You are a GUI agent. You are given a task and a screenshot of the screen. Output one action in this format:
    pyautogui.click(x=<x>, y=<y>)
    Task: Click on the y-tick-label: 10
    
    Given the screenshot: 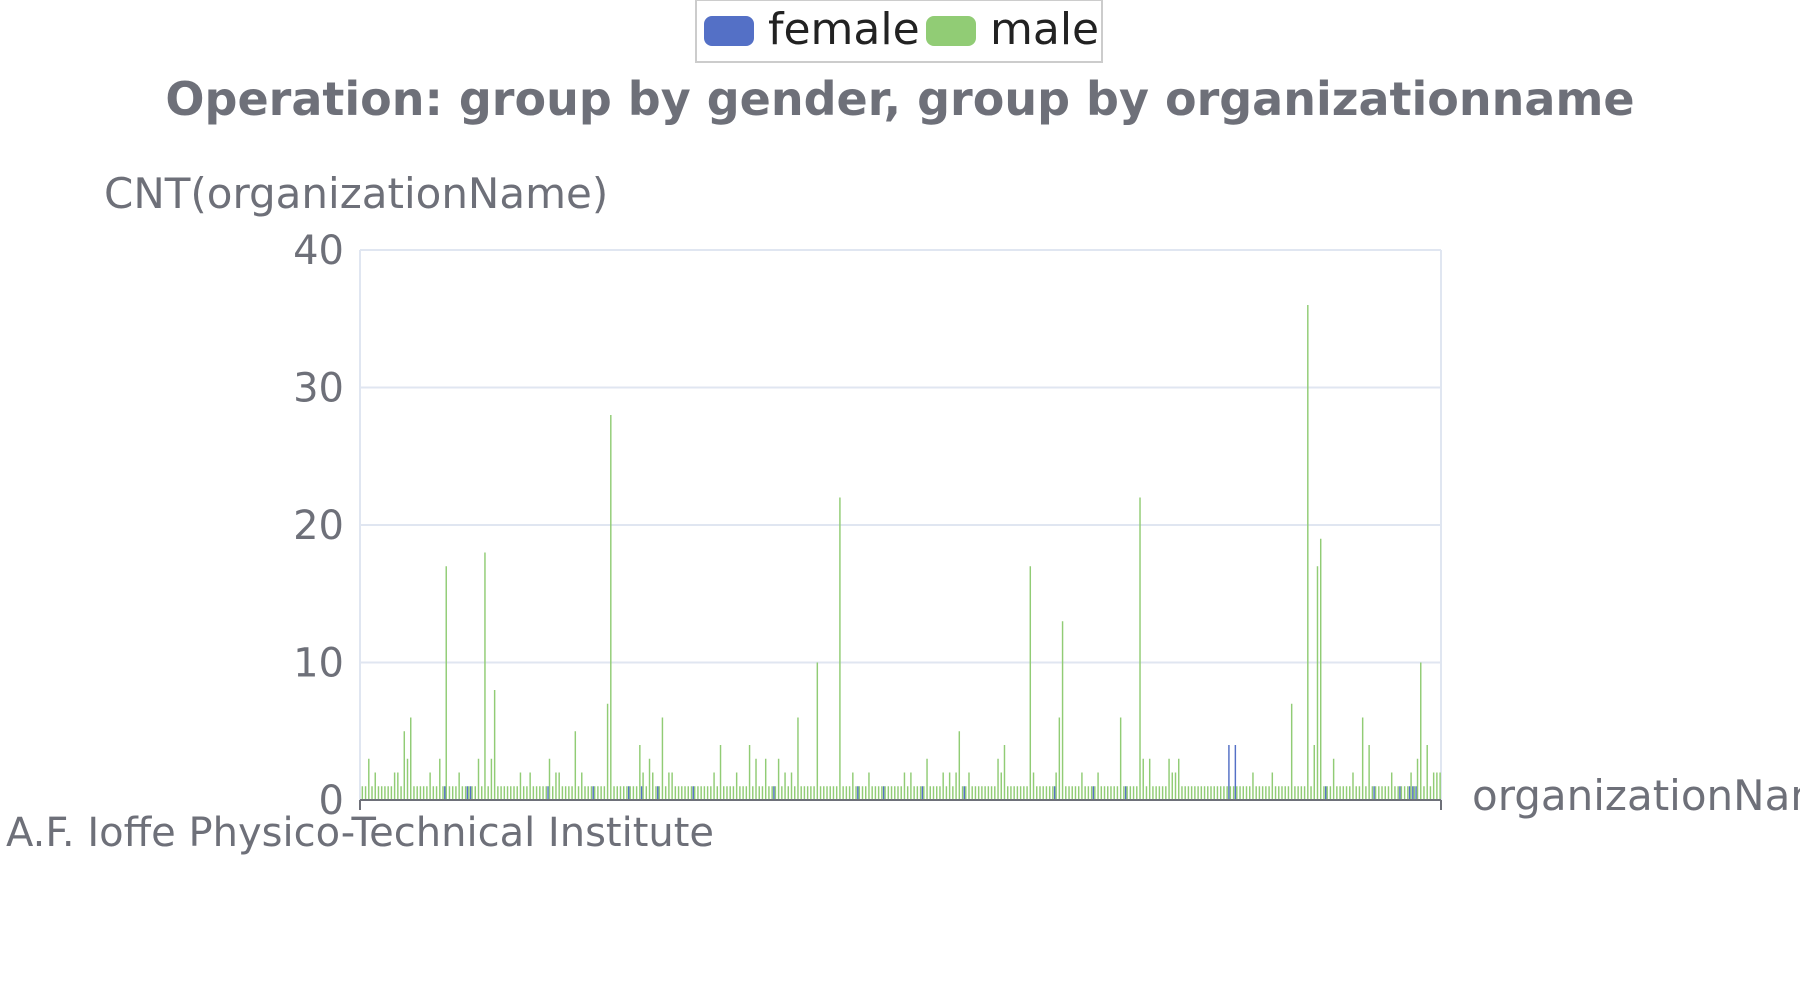 What is the action you would take?
    pyautogui.click(x=318, y=664)
    